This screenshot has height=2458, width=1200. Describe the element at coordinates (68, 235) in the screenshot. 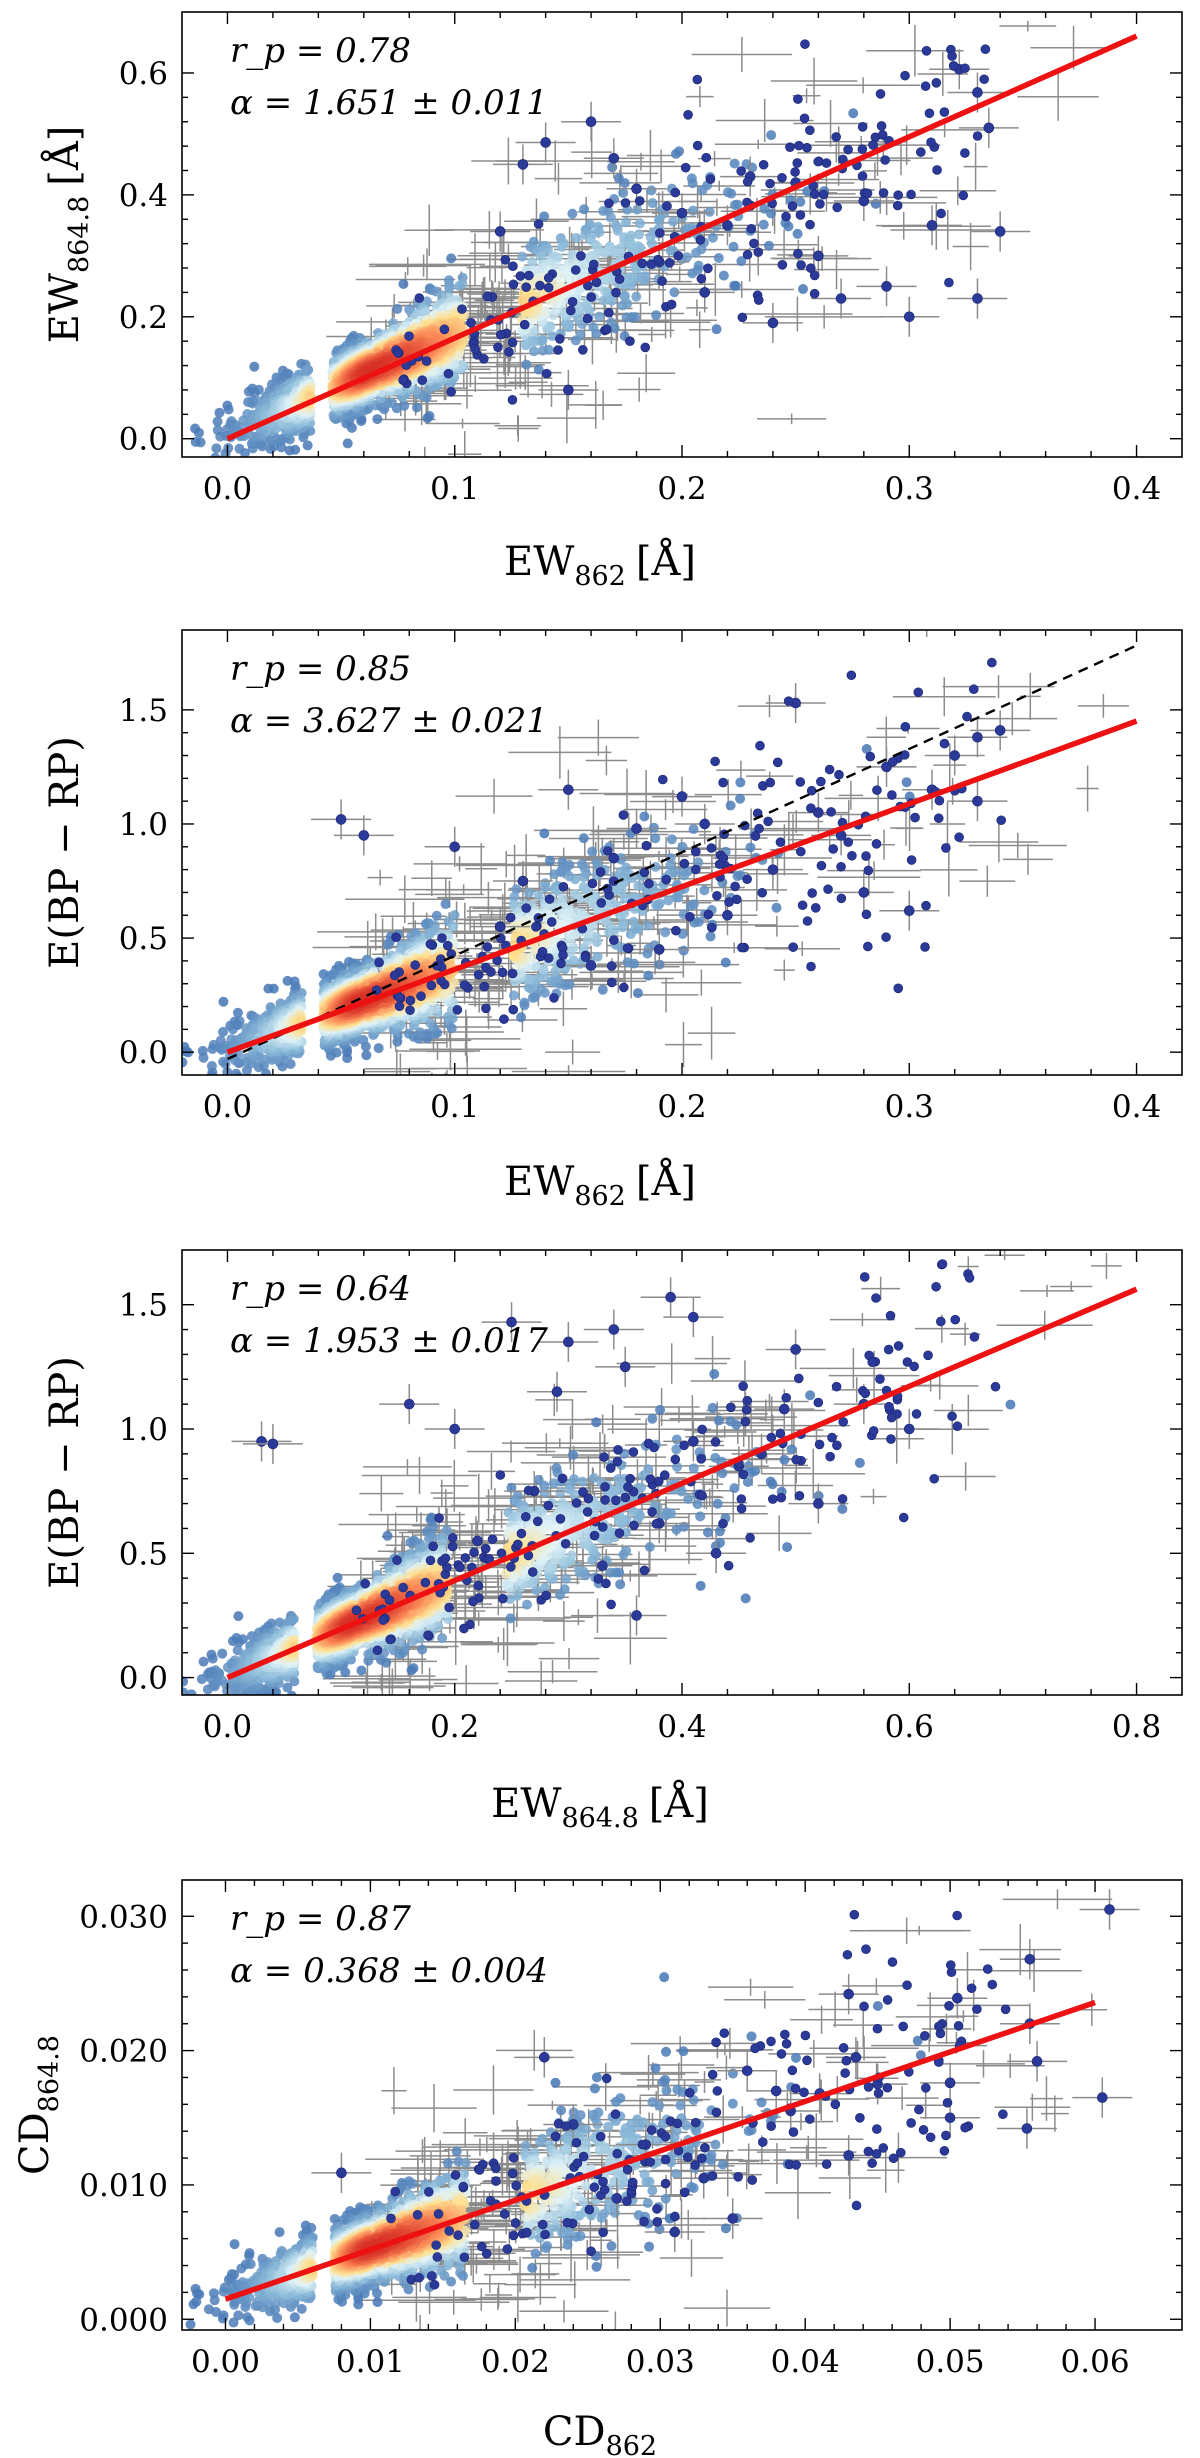

I see `y-axis-label: EW864.8[Å]` at that location.